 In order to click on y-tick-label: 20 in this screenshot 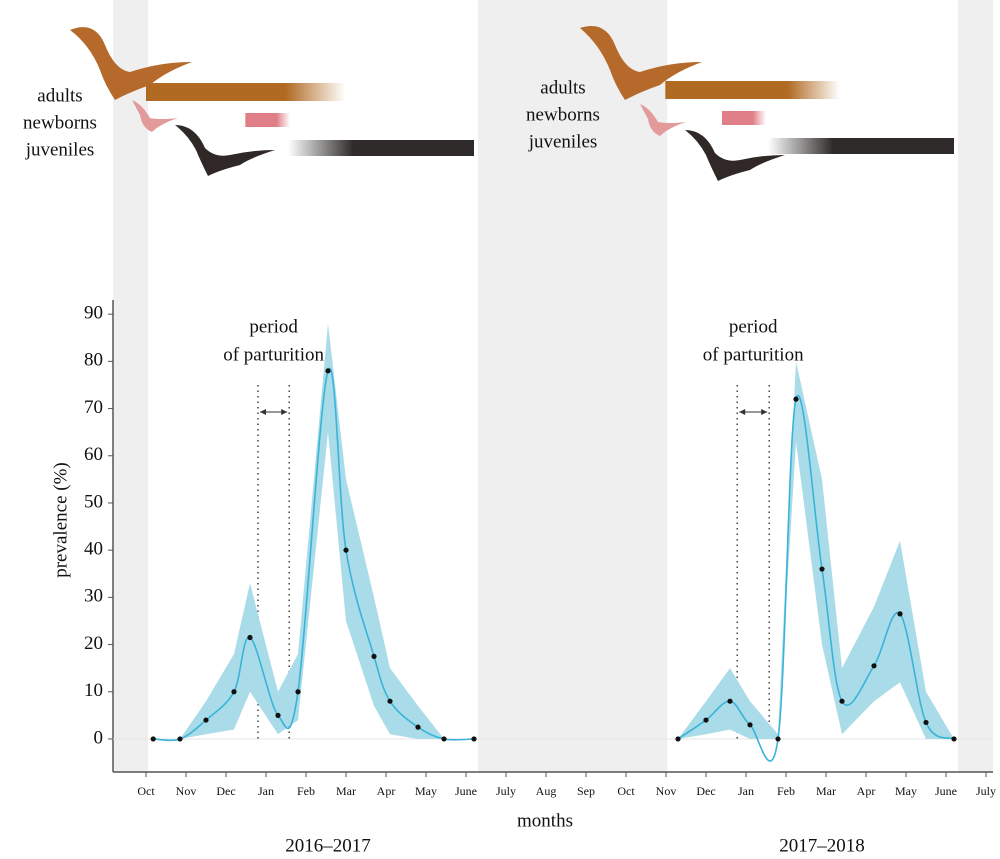, I will do `click(93, 643)`.